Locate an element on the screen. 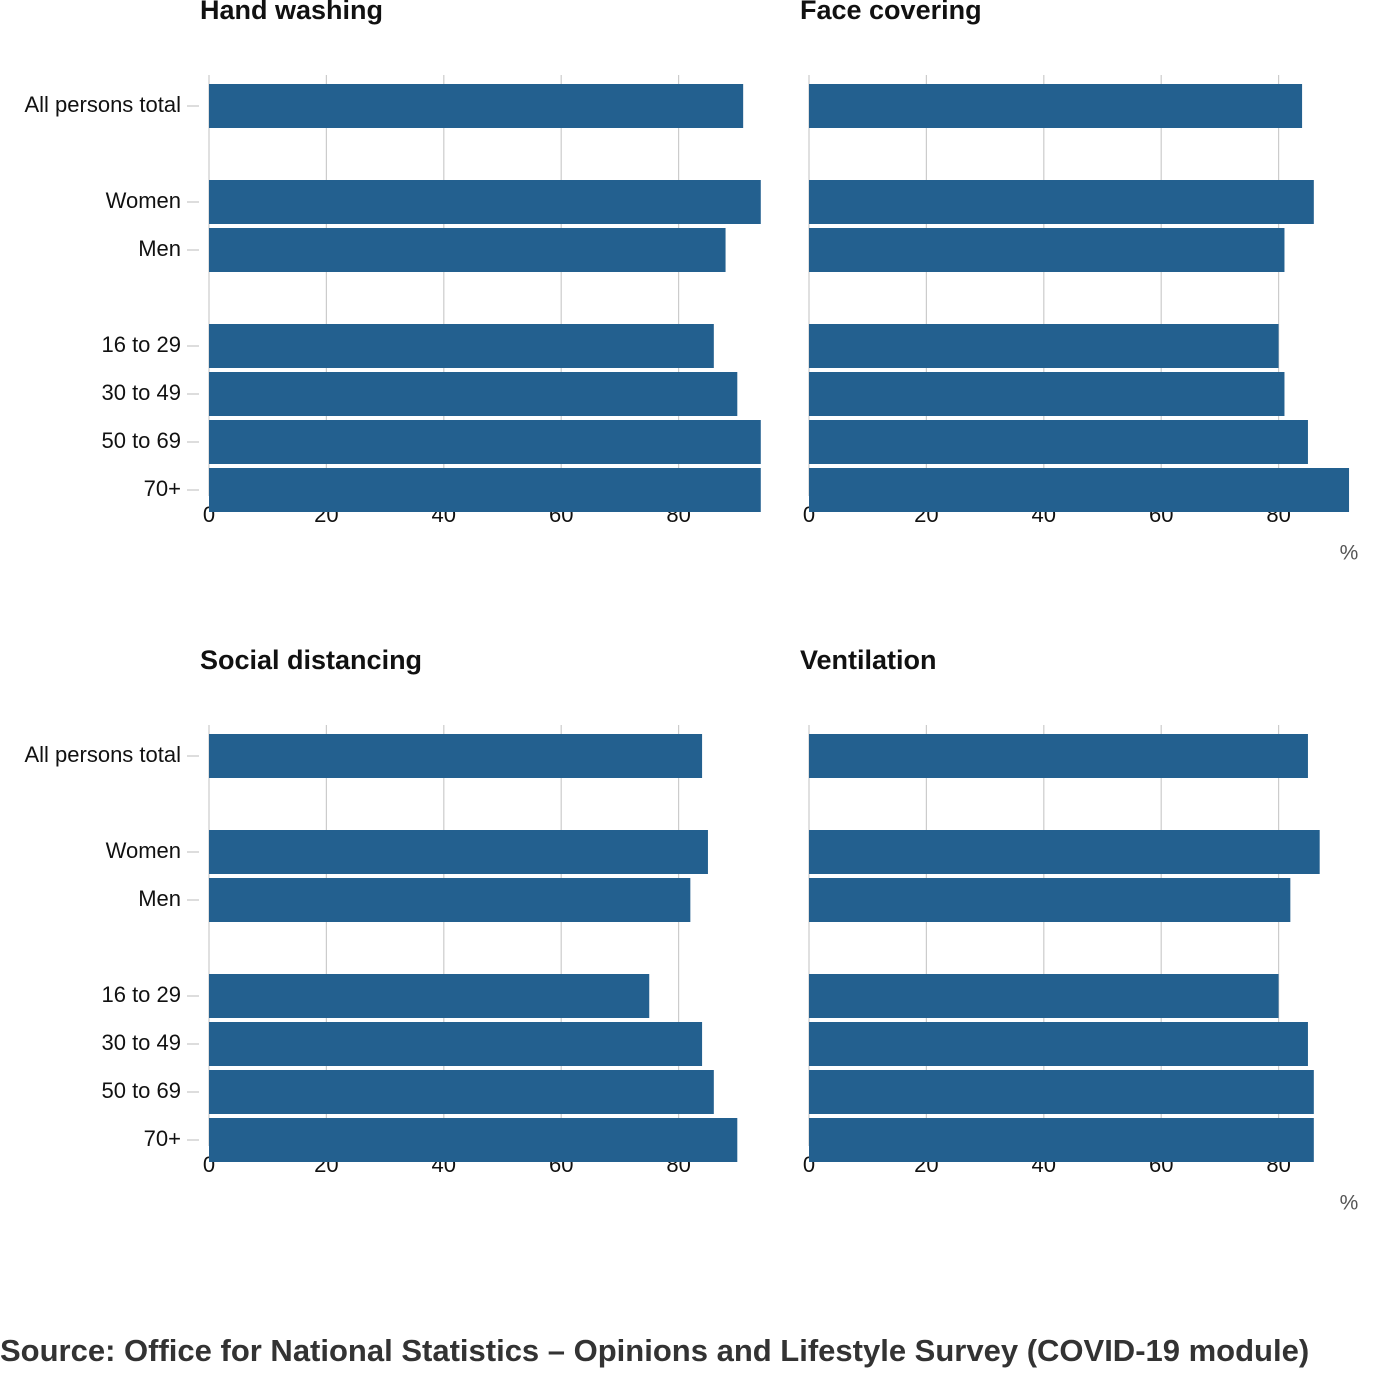  panel-title: Ventilation is located at coordinates (868, 660).